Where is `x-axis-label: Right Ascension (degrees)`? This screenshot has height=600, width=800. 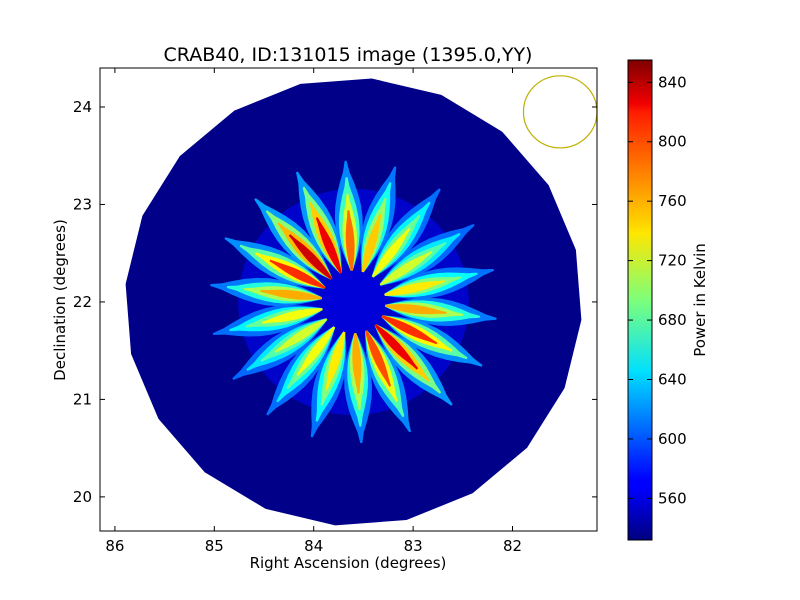 x-axis-label: Right Ascension (degrees) is located at coordinates (348, 563).